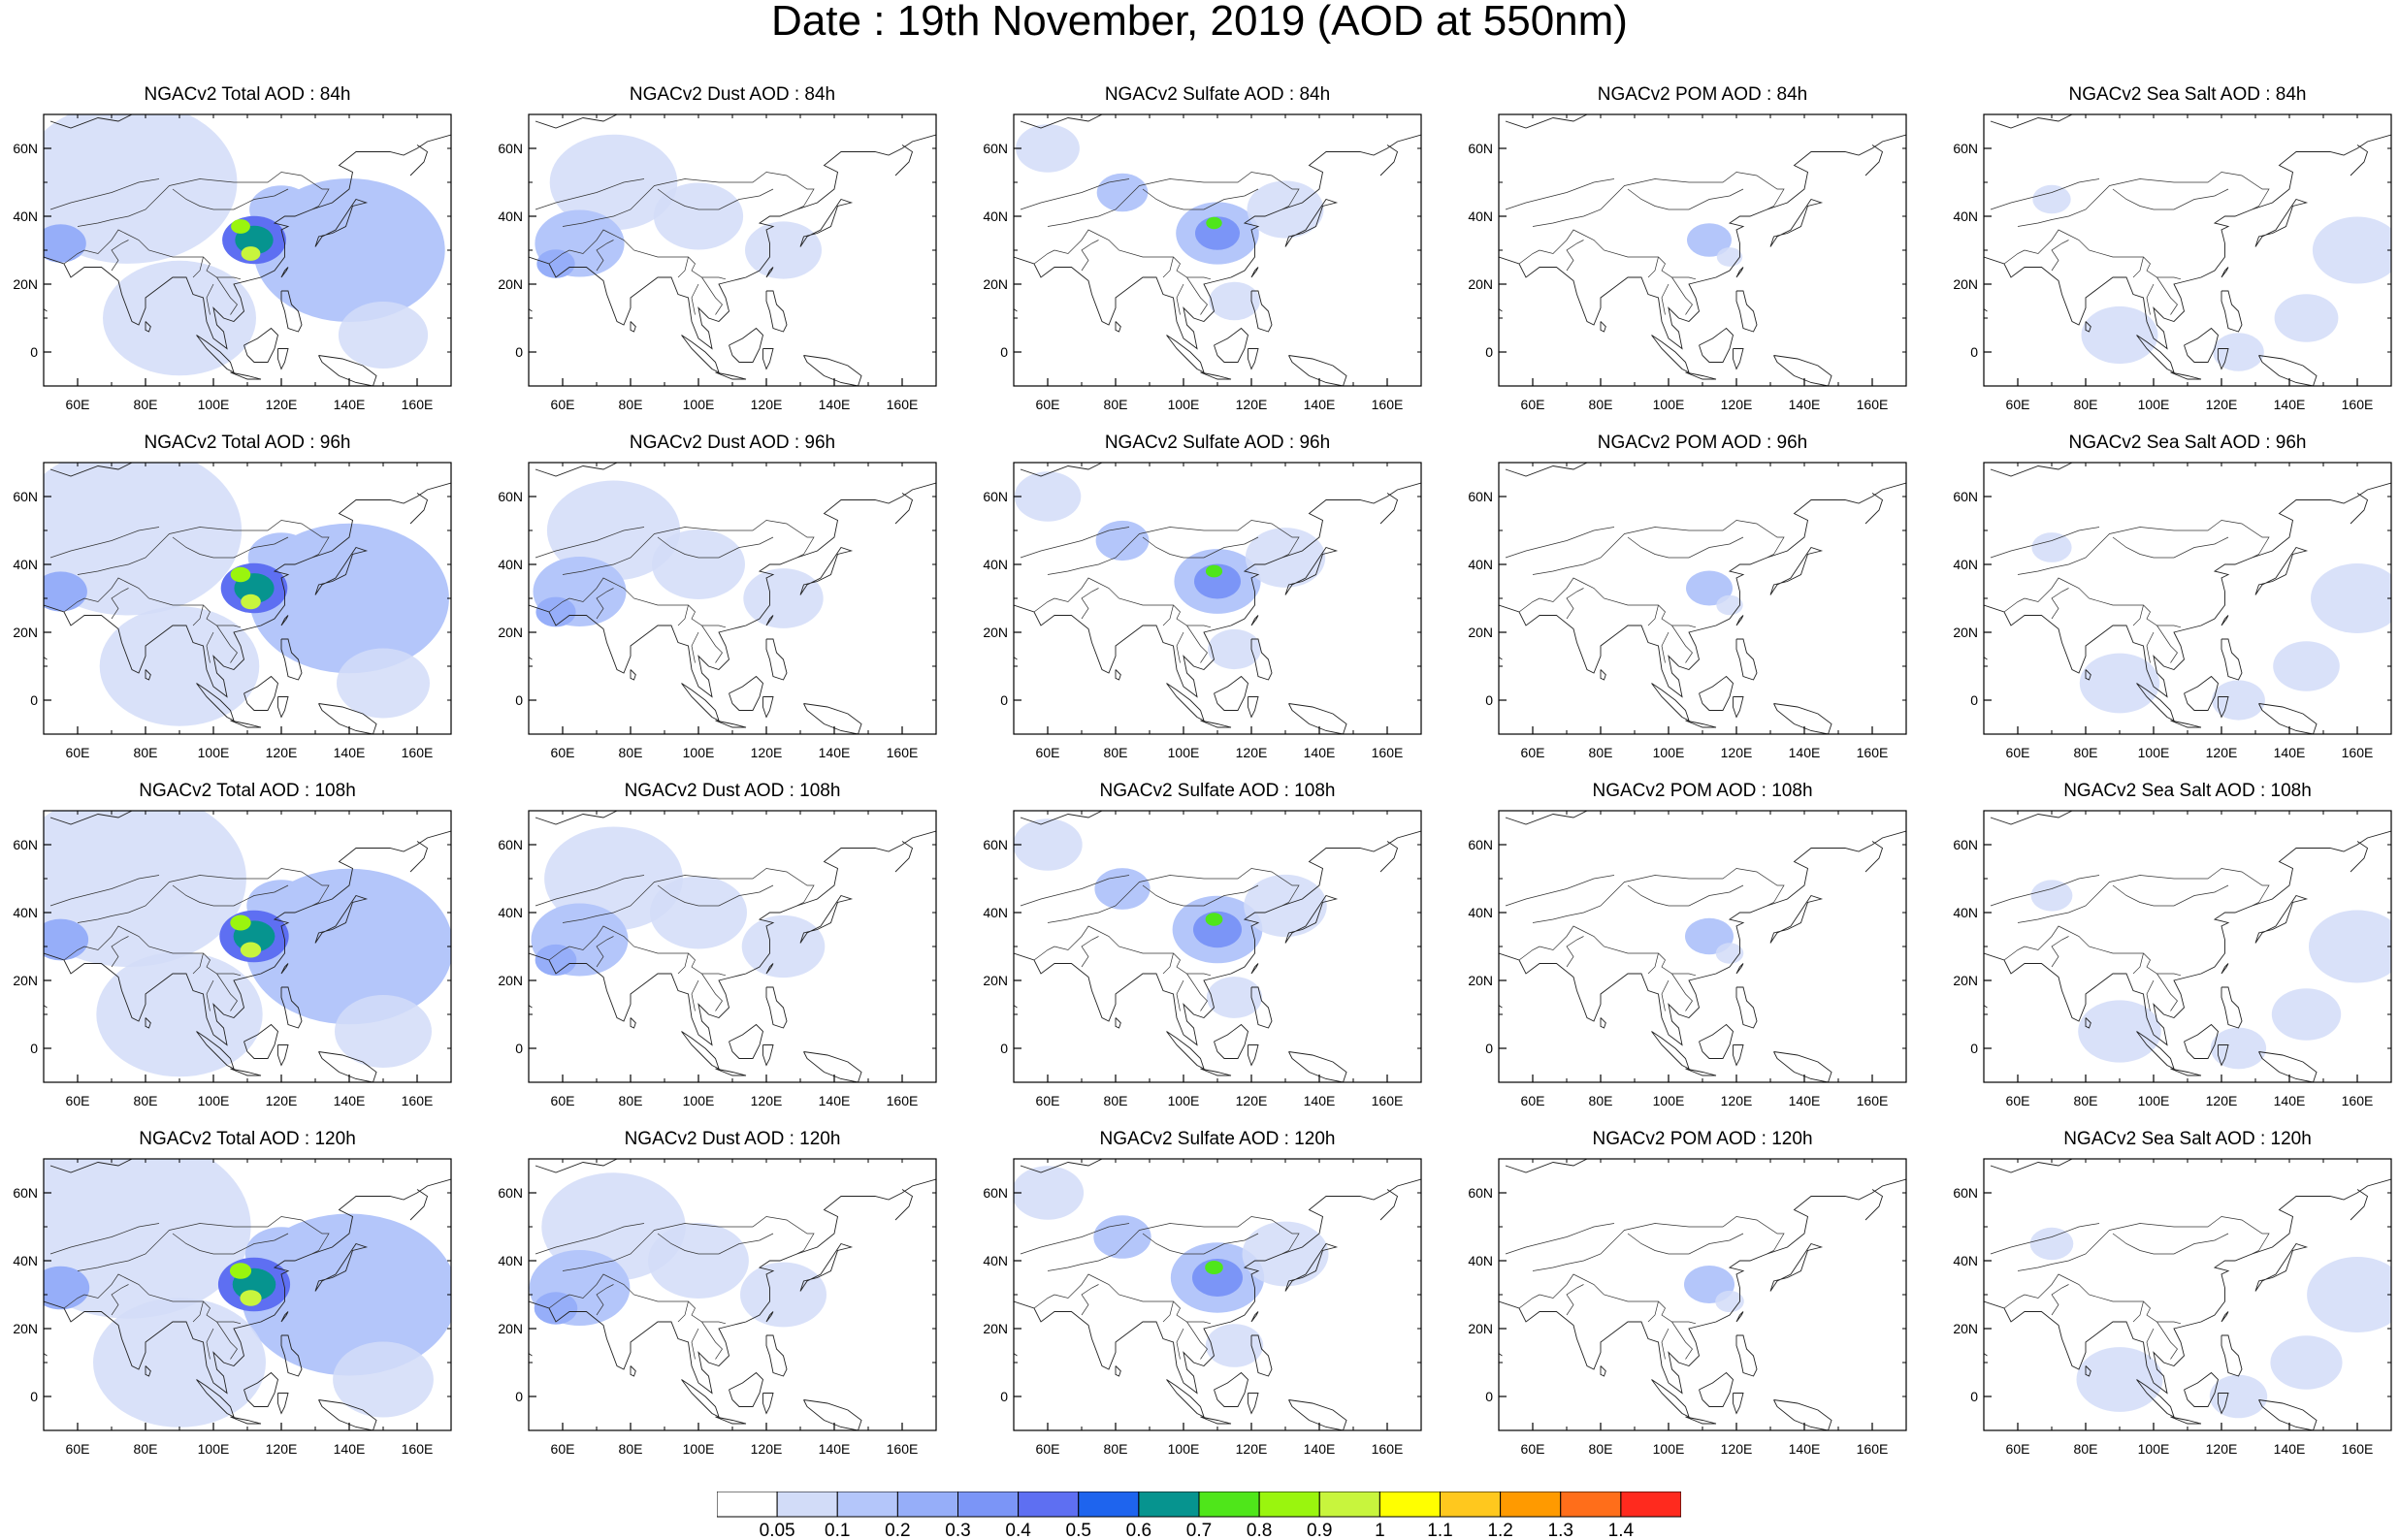  What do you see at coordinates (1873, 405) in the screenshot?
I see `x-tick-label: 160E` at bounding box center [1873, 405].